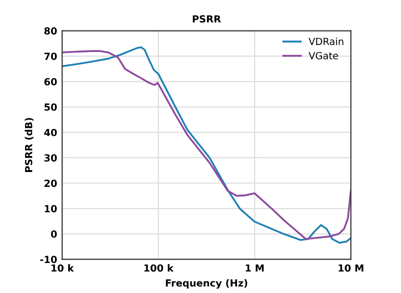 The height and width of the screenshot is (293, 401). I want to click on y-tick-label: 80, so click(50, 31).